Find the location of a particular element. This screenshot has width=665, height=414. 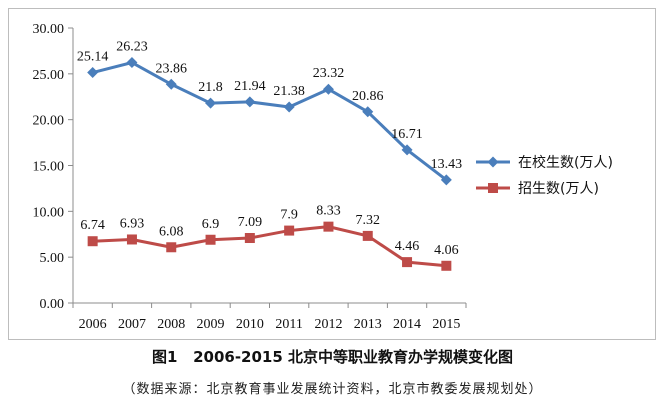

y-tick-label: 5.00 is located at coordinates (52, 258).